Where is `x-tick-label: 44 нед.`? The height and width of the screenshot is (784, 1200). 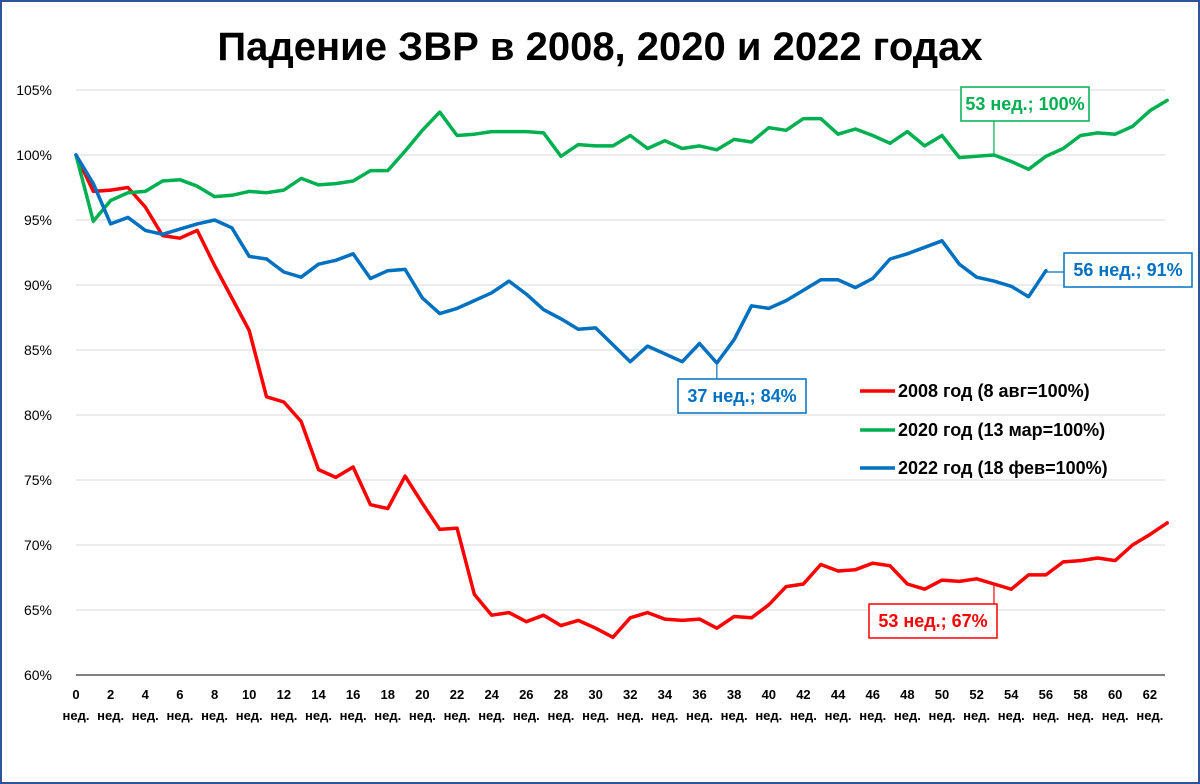 x-tick-label: 44 нед. is located at coordinates (838, 705).